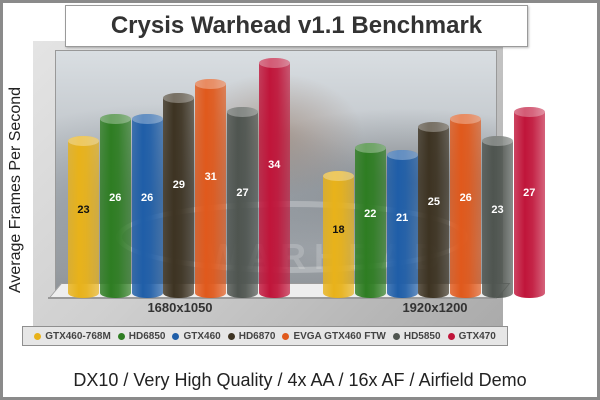 The image size is (600, 400). I want to click on legend-item: EVGA GTX460 FTW, so click(334, 336).